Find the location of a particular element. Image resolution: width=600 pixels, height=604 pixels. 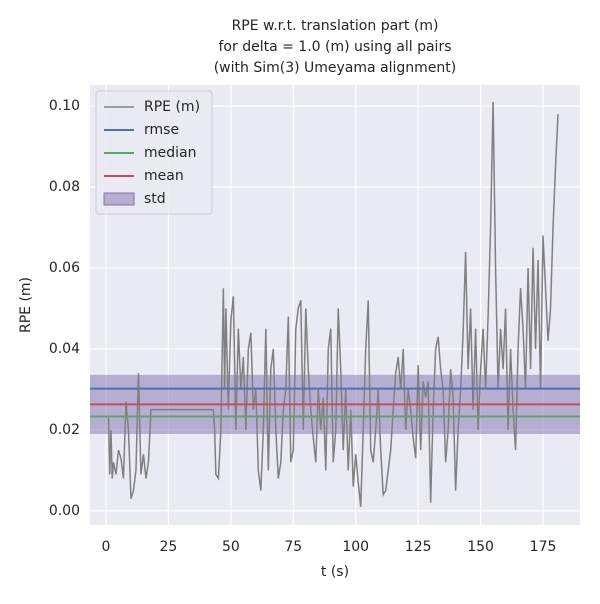

legend-label: RPE (m) is located at coordinates (172, 107).